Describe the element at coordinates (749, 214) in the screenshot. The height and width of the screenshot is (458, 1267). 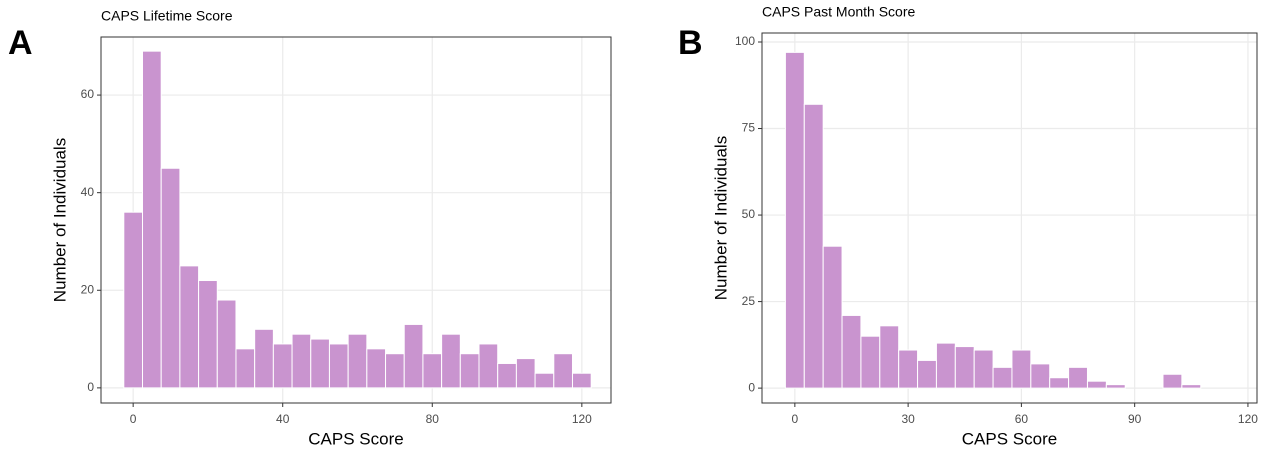
I see `y-tick-label: 50` at that location.